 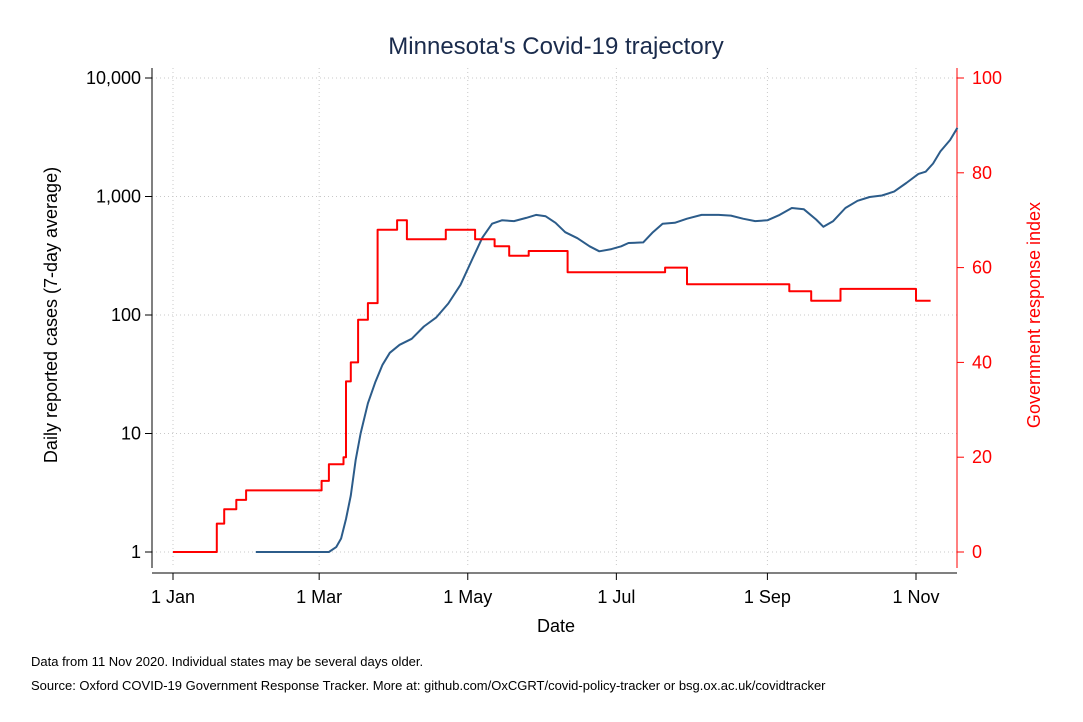 What do you see at coordinates (982, 173) in the screenshot?
I see `y-right-tick-label: 80` at bounding box center [982, 173].